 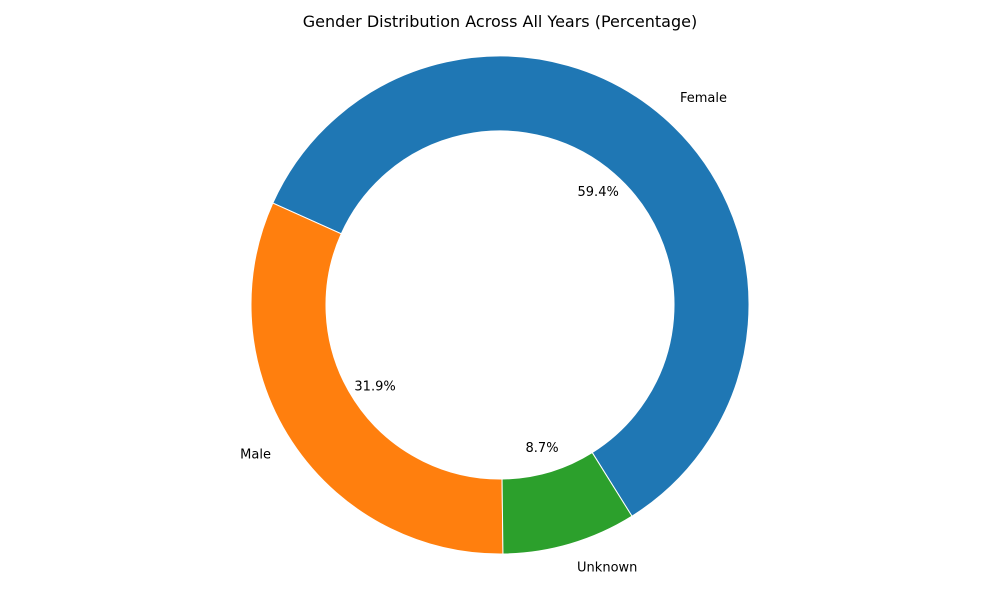 What do you see at coordinates (377, 378) in the screenshot?
I see `slice-male` at bounding box center [377, 378].